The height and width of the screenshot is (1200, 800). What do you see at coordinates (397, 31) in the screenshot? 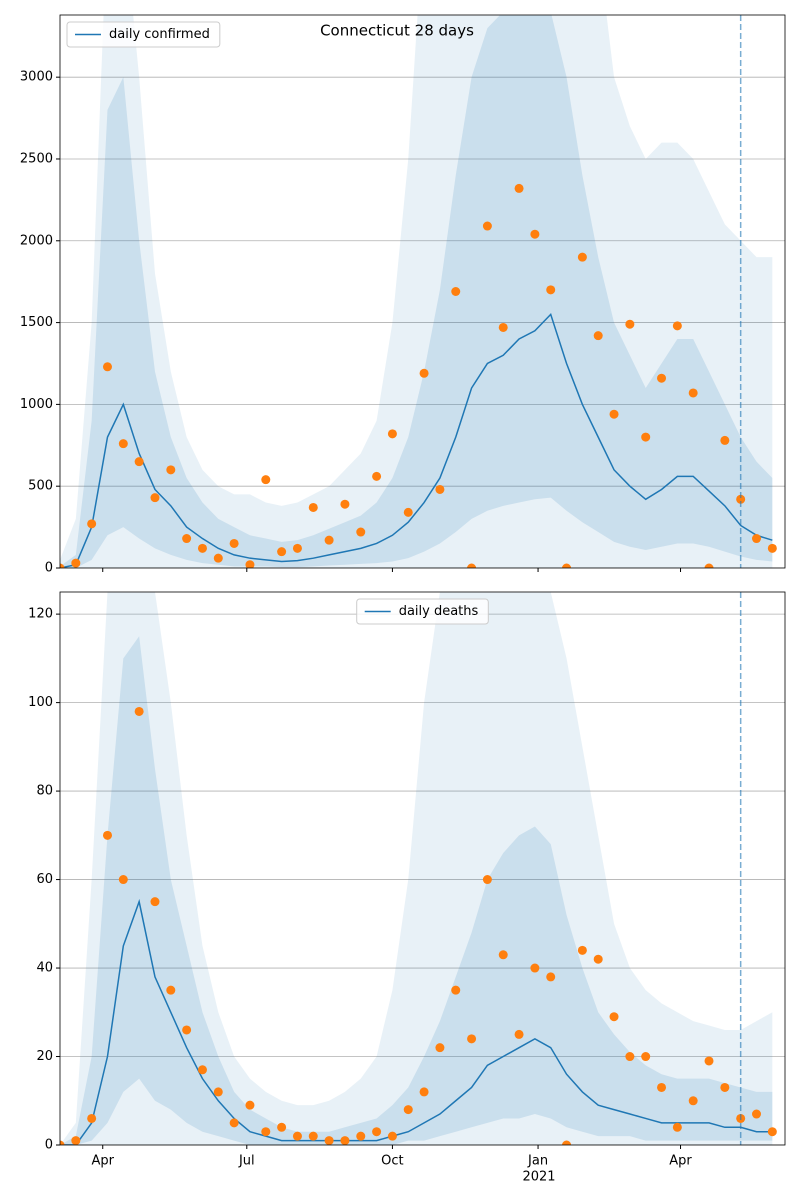
I see `chart-title: Connecticut 28 days` at bounding box center [397, 31].